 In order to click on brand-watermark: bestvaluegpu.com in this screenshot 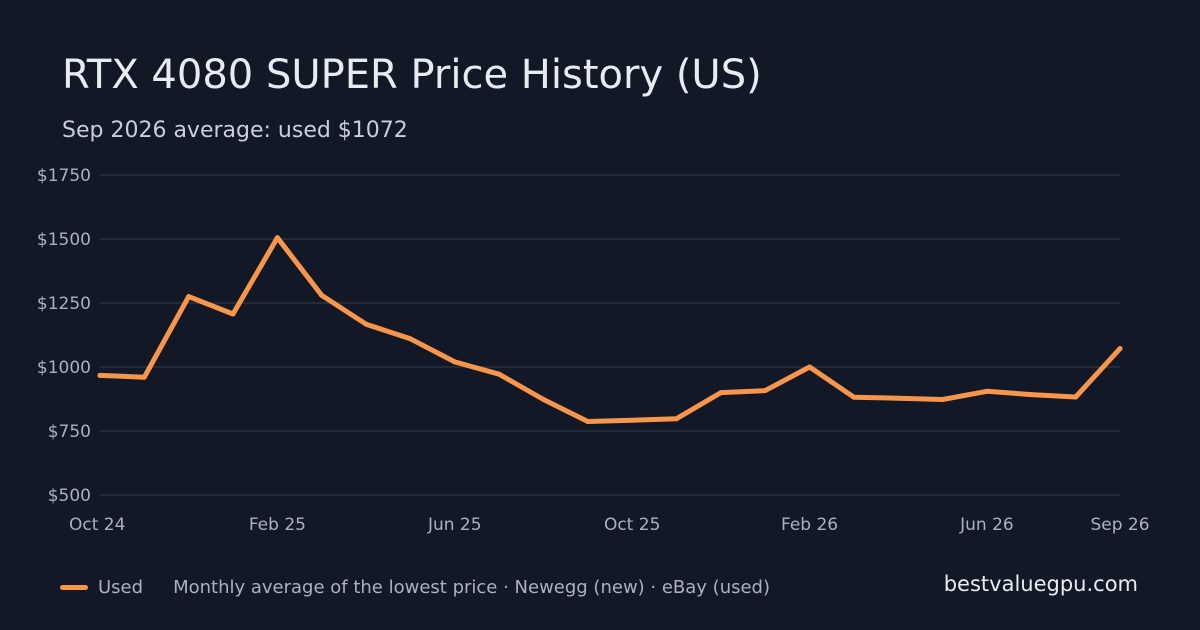, I will do `click(1040, 584)`.